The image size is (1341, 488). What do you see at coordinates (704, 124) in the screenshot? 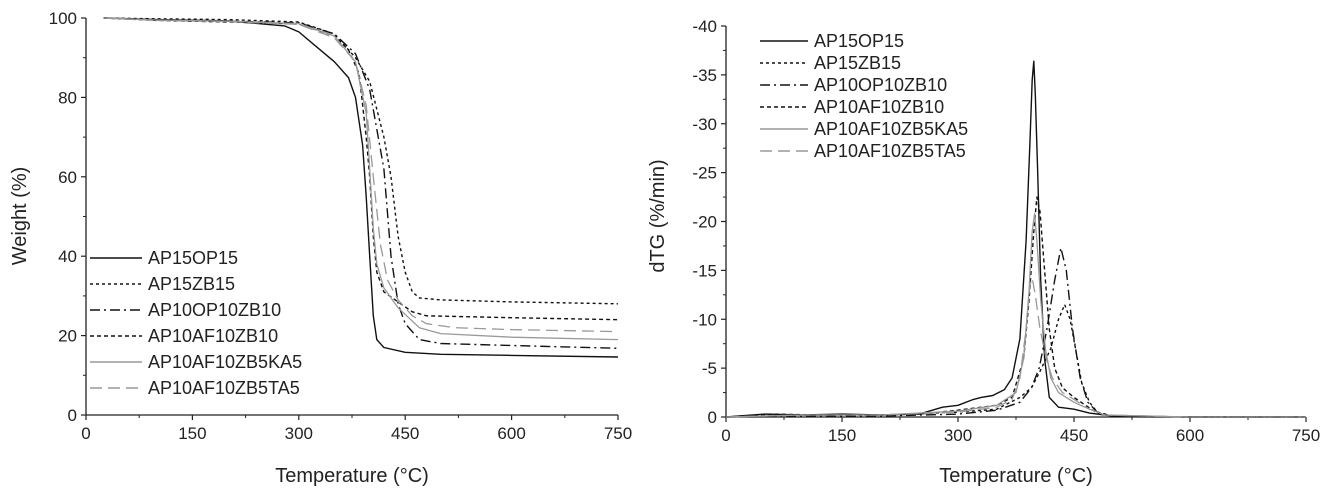
I see `dtg-chart-y-tick-label: -30` at bounding box center [704, 124].